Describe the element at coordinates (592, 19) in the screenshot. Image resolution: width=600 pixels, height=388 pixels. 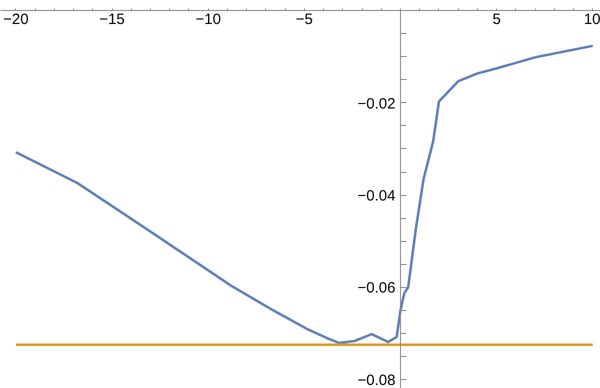
I see `x-tick-label: 10` at that location.